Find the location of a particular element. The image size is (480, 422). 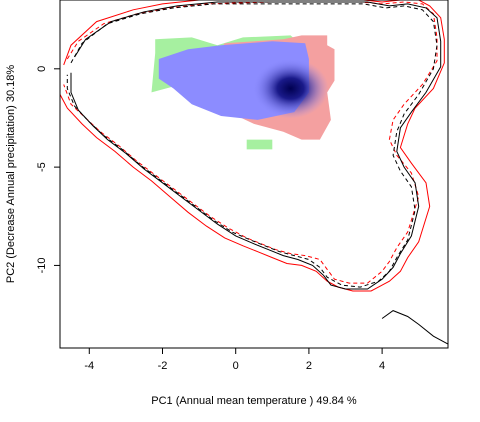

y-tick-label: 0 is located at coordinates (42, 69).